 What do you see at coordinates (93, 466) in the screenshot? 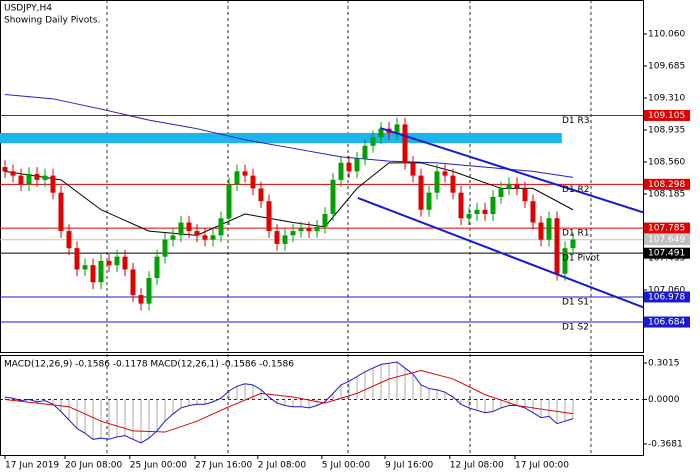
I see `x-tick-label: 20 Jun 08:00` at bounding box center [93, 466].